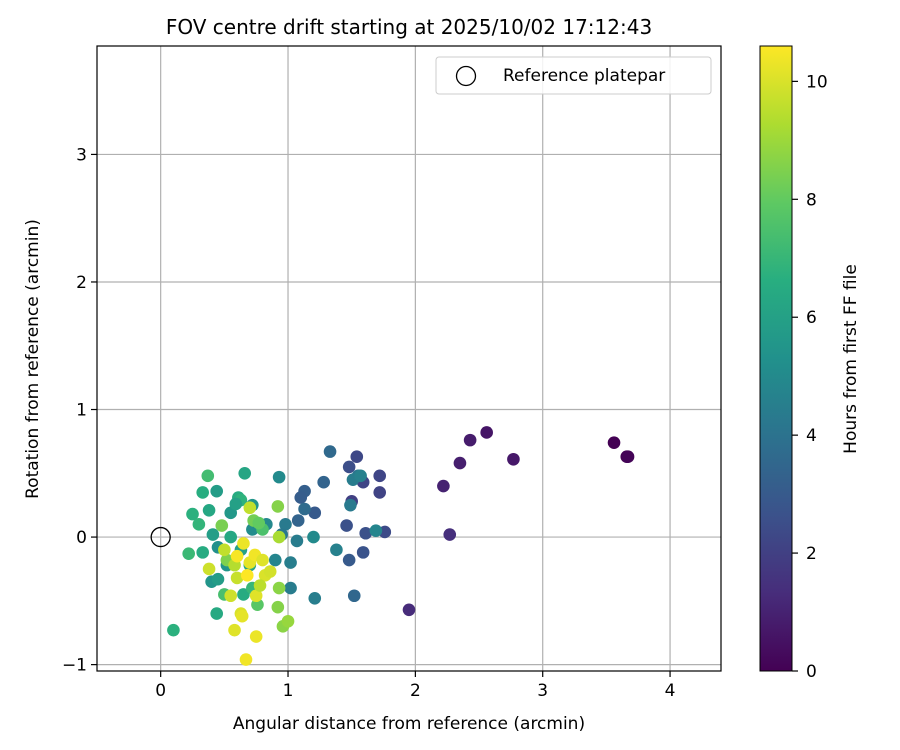  I want to click on legend-label: Reference platepar, so click(584, 76).